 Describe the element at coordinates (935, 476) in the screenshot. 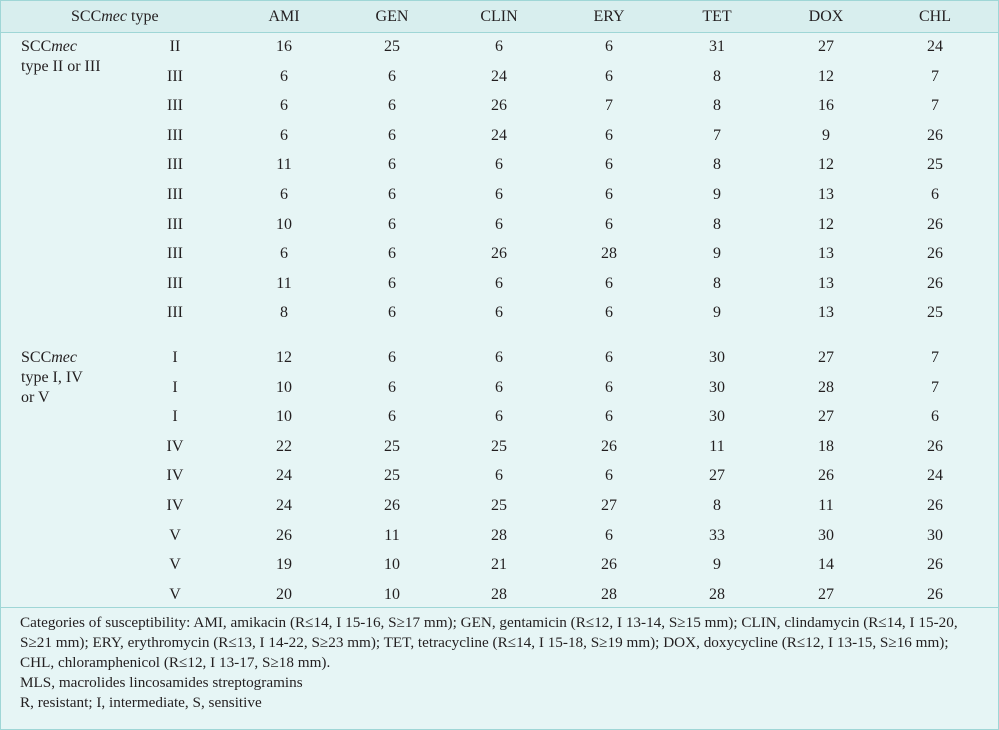

I see `value-cell-chl: 24` at that location.